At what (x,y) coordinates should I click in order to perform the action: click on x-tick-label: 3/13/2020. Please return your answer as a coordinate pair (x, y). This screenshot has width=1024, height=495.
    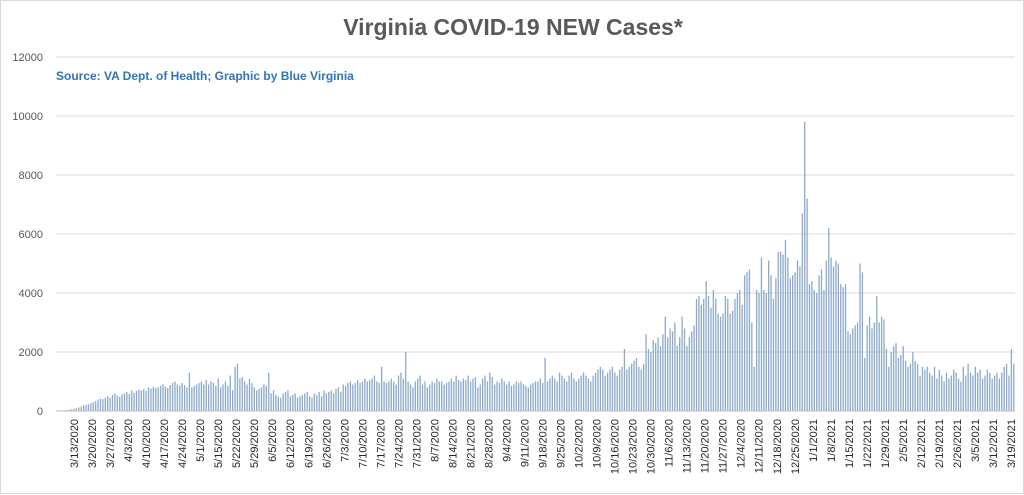
    Looking at the image, I should click on (75, 443).